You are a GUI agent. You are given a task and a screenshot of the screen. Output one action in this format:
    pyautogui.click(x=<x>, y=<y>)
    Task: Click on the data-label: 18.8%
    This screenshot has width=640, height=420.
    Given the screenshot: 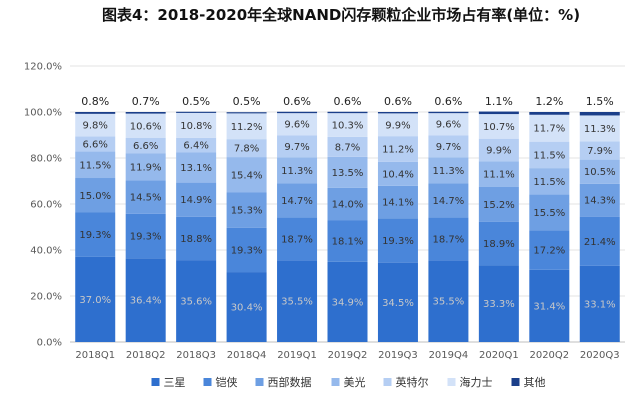 What is the action you would take?
    pyautogui.click(x=196, y=239)
    